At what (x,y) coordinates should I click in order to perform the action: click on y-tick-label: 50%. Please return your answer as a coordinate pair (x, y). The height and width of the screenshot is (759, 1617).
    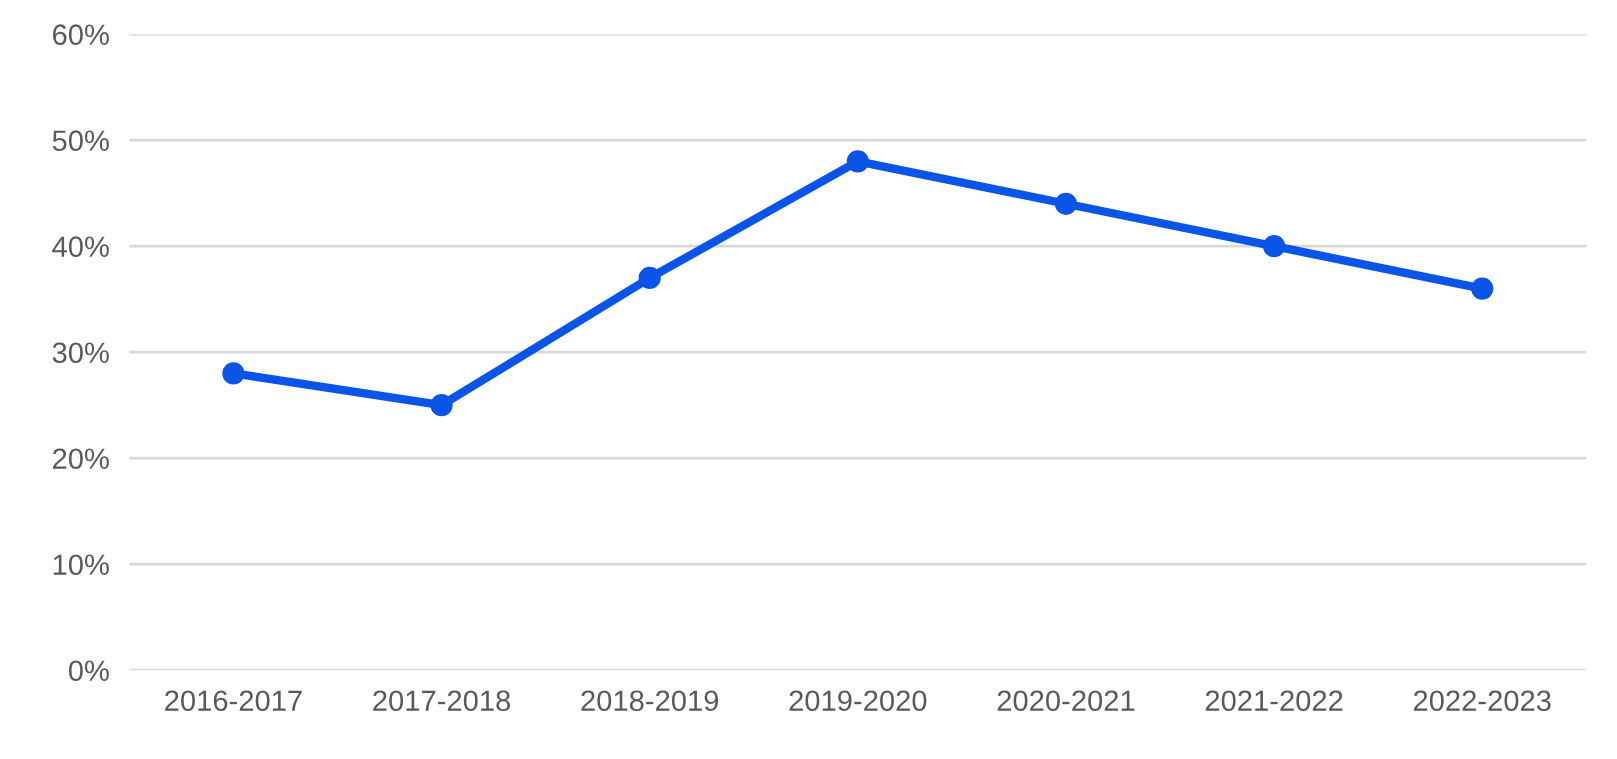
    Looking at the image, I should click on (80, 141).